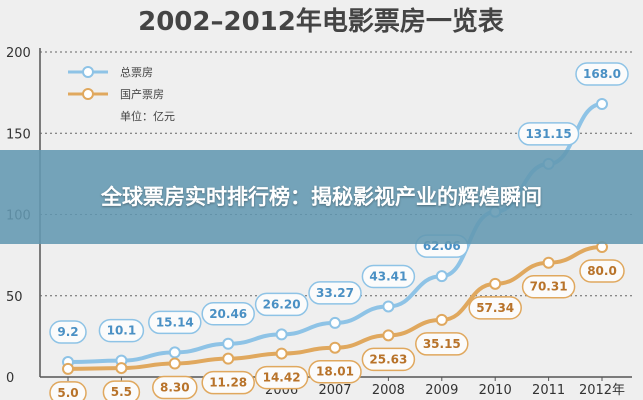 This screenshot has width=643, height=400. What do you see at coordinates (10, 378) in the screenshot?
I see `y-tick-label: 0` at bounding box center [10, 378].